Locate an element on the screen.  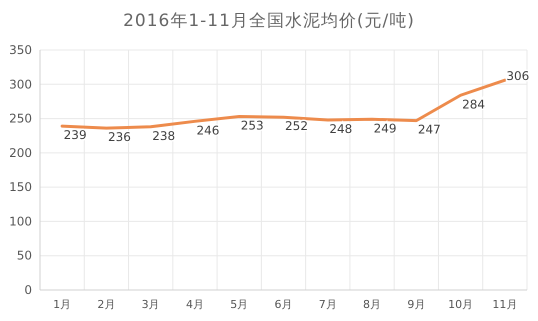
x-tick-label: 9月 is located at coordinates (416, 304).